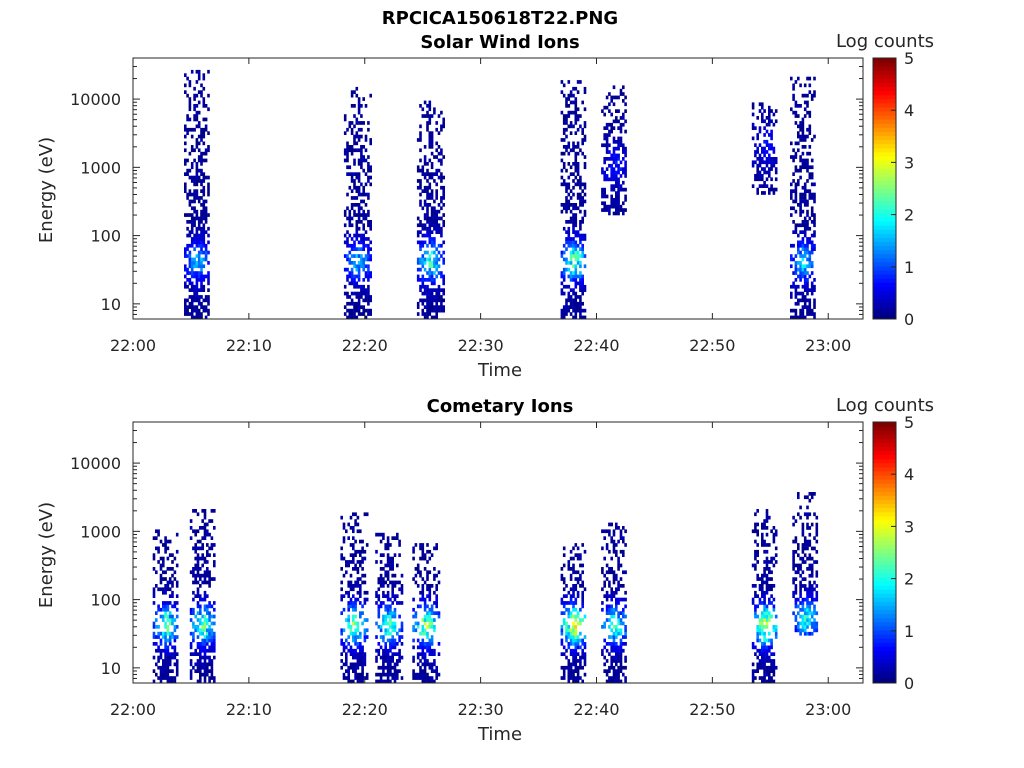 The image size is (1024, 768). Describe the element at coordinates (500, 406) in the screenshot. I see `panel-title: Cometary Ions` at that location.